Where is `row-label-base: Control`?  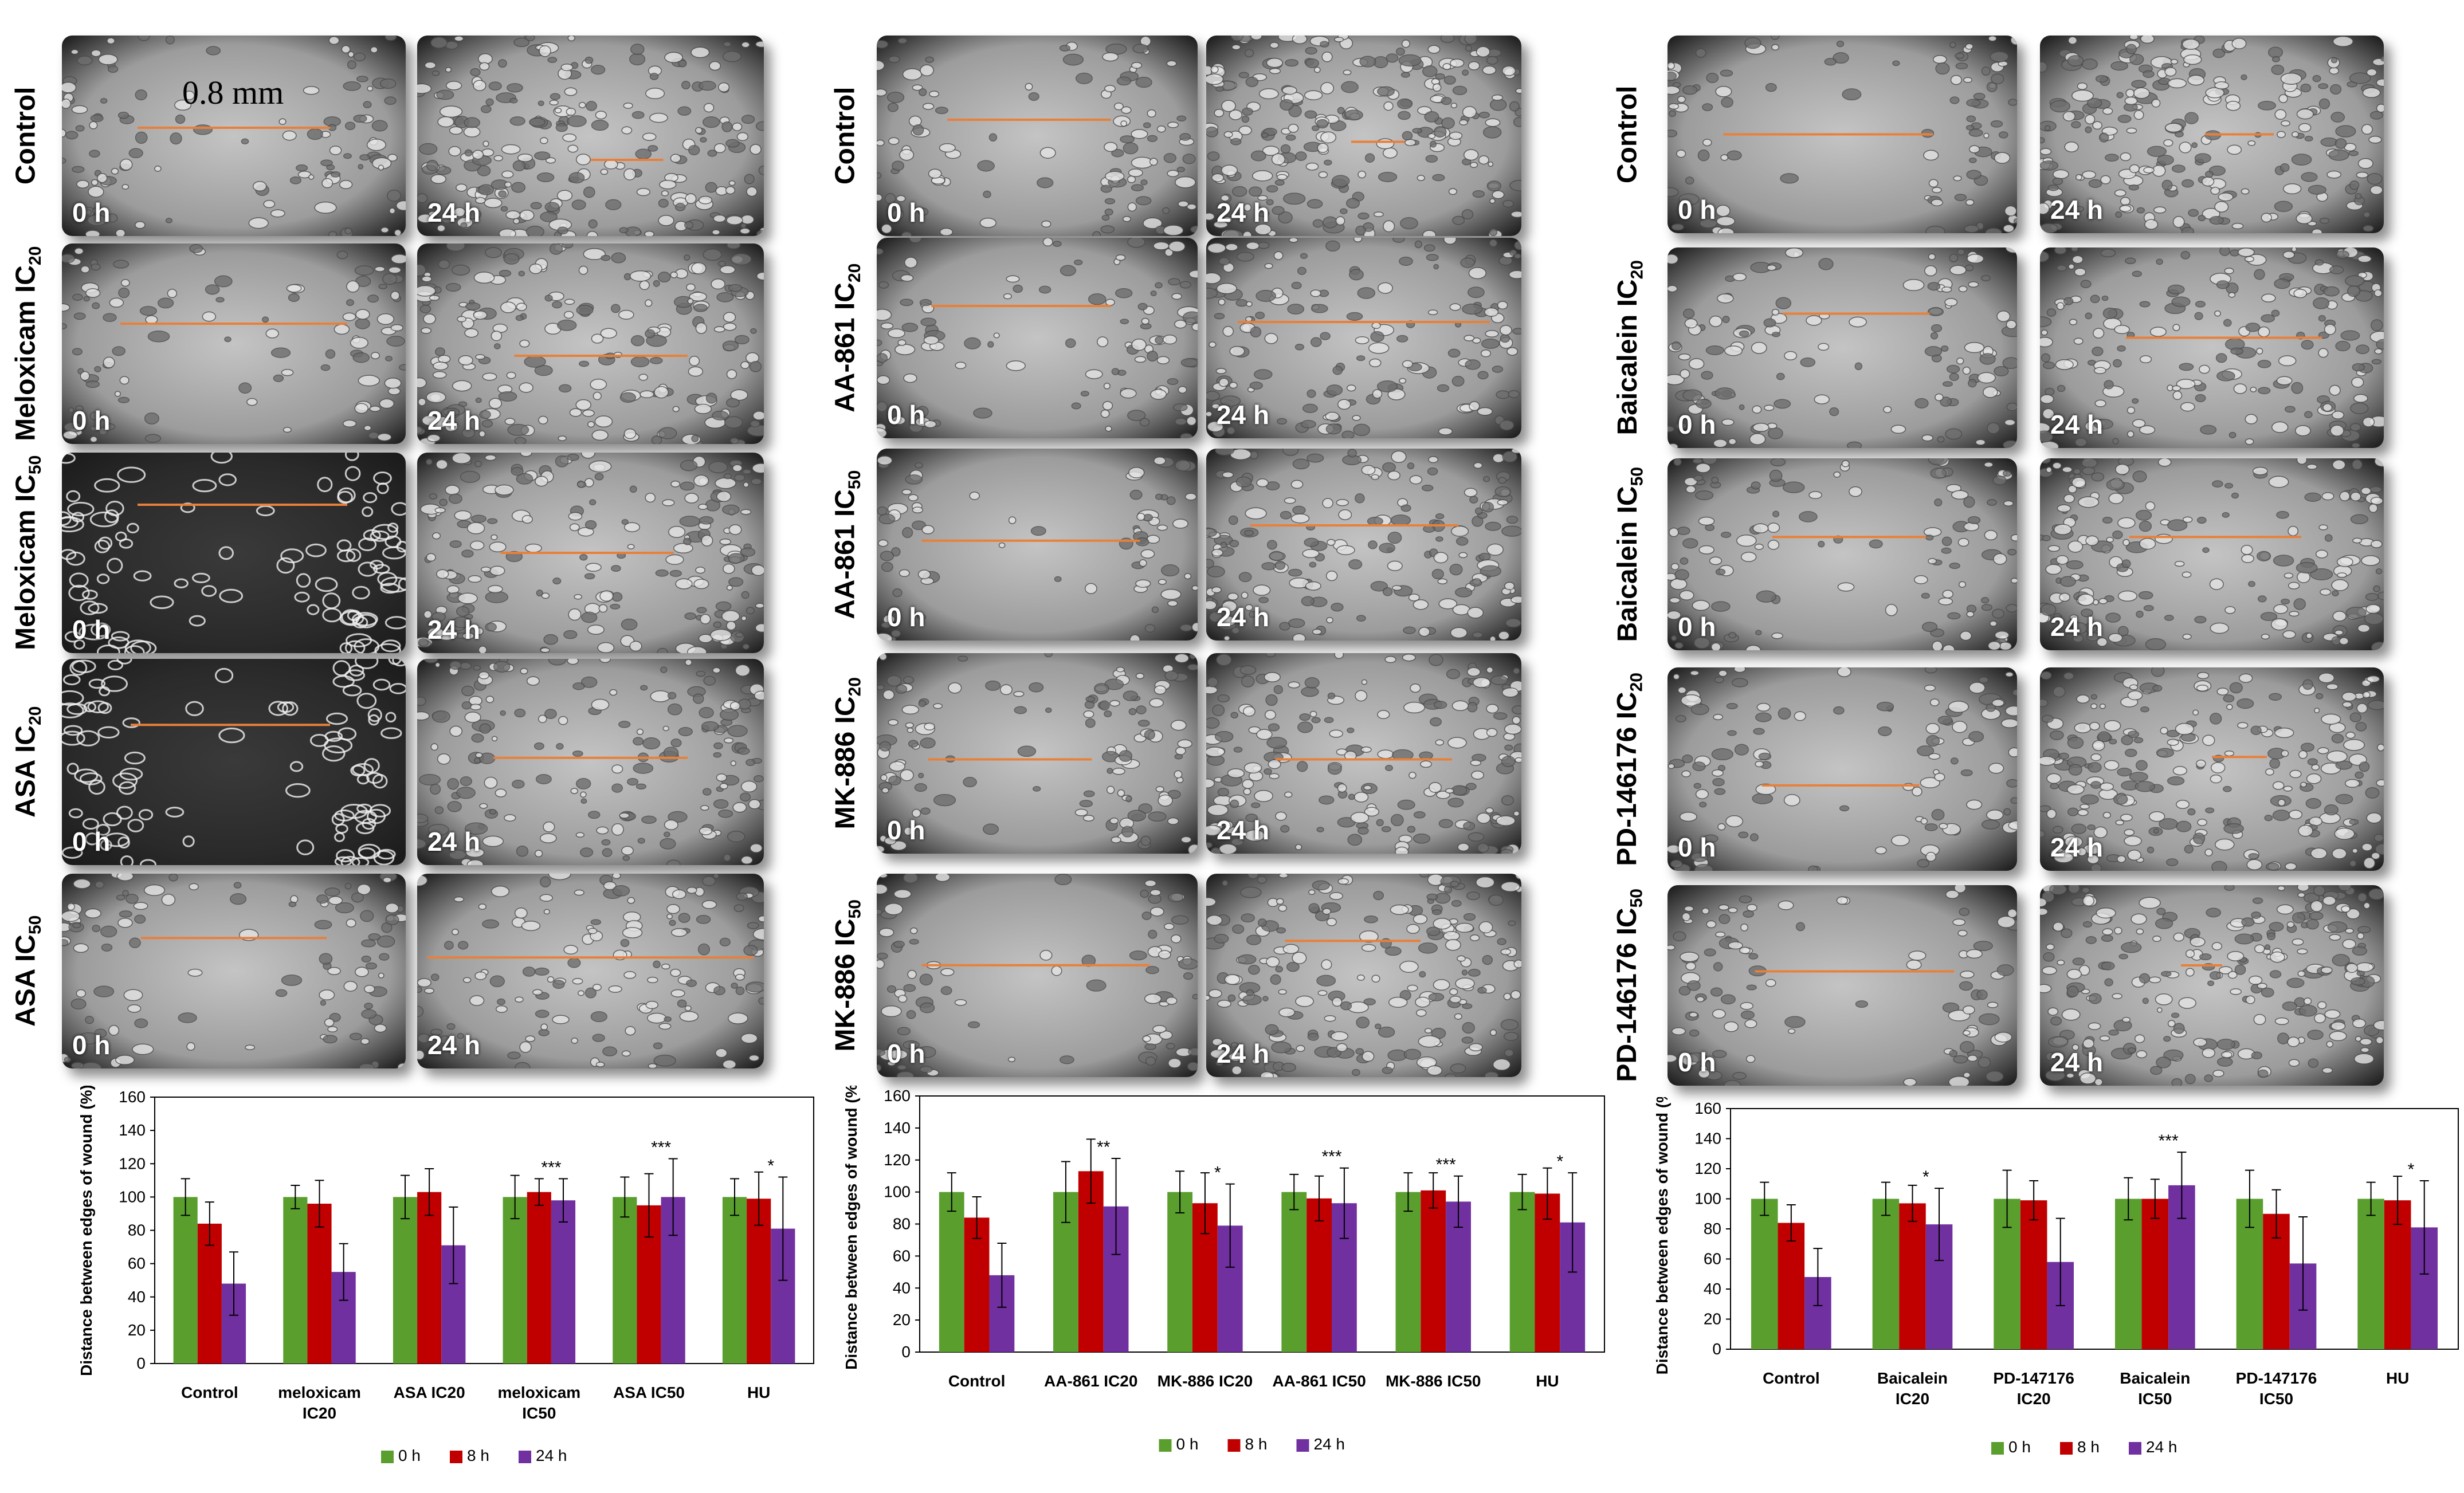
row-label-base: Control is located at coordinates (845, 135).